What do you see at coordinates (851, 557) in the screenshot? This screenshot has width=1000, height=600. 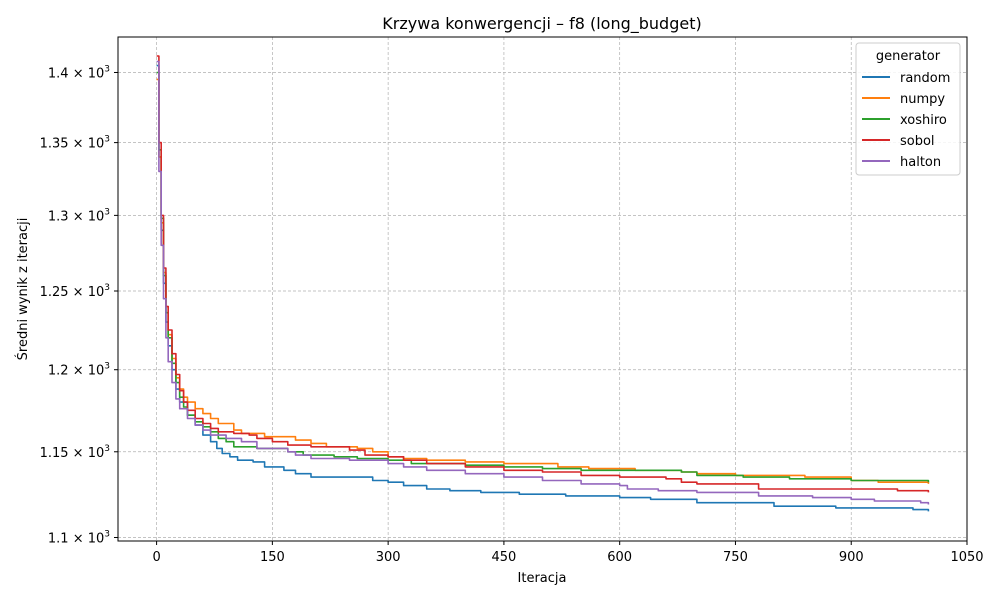 I see `x-tick-label: 900` at bounding box center [851, 557].